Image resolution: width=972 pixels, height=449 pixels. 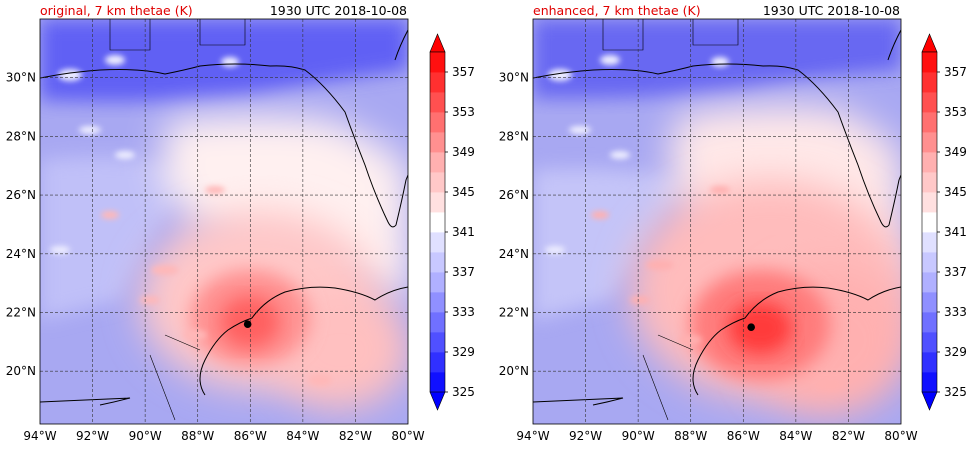 I want to click on borders-enhanced, so click(x=670, y=220).